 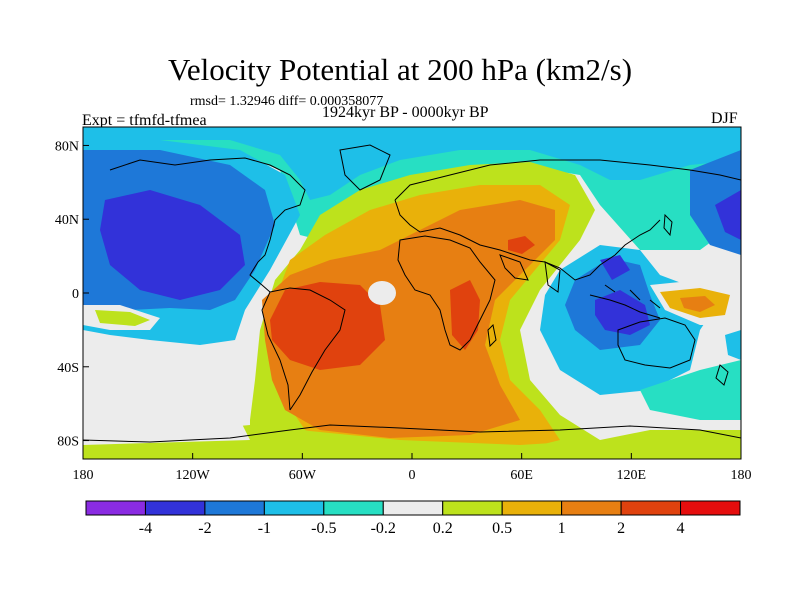 What do you see at coordinates (668, 225) in the screenshot?
I see `coastline-japan` at bounding box center [668, 225].